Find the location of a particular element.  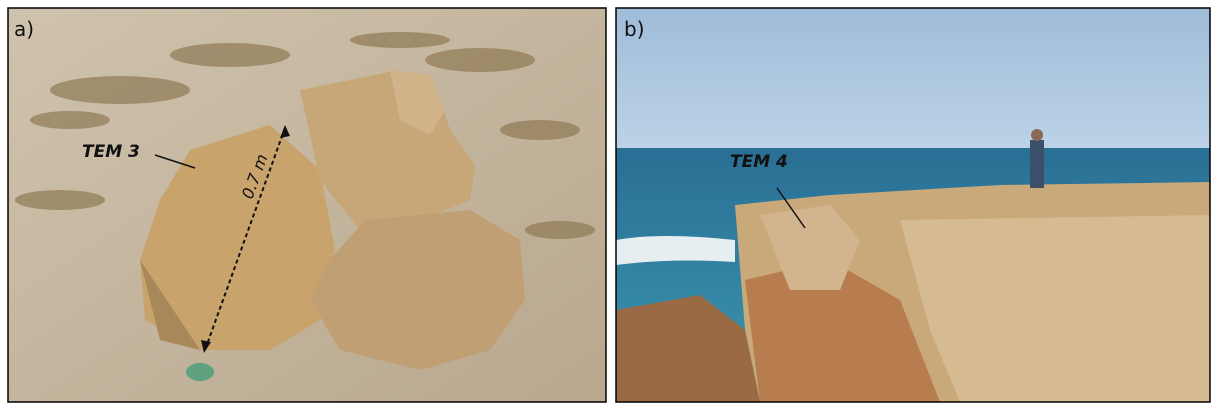

annotation: TEM 4 is located at coordinates (759, 162).